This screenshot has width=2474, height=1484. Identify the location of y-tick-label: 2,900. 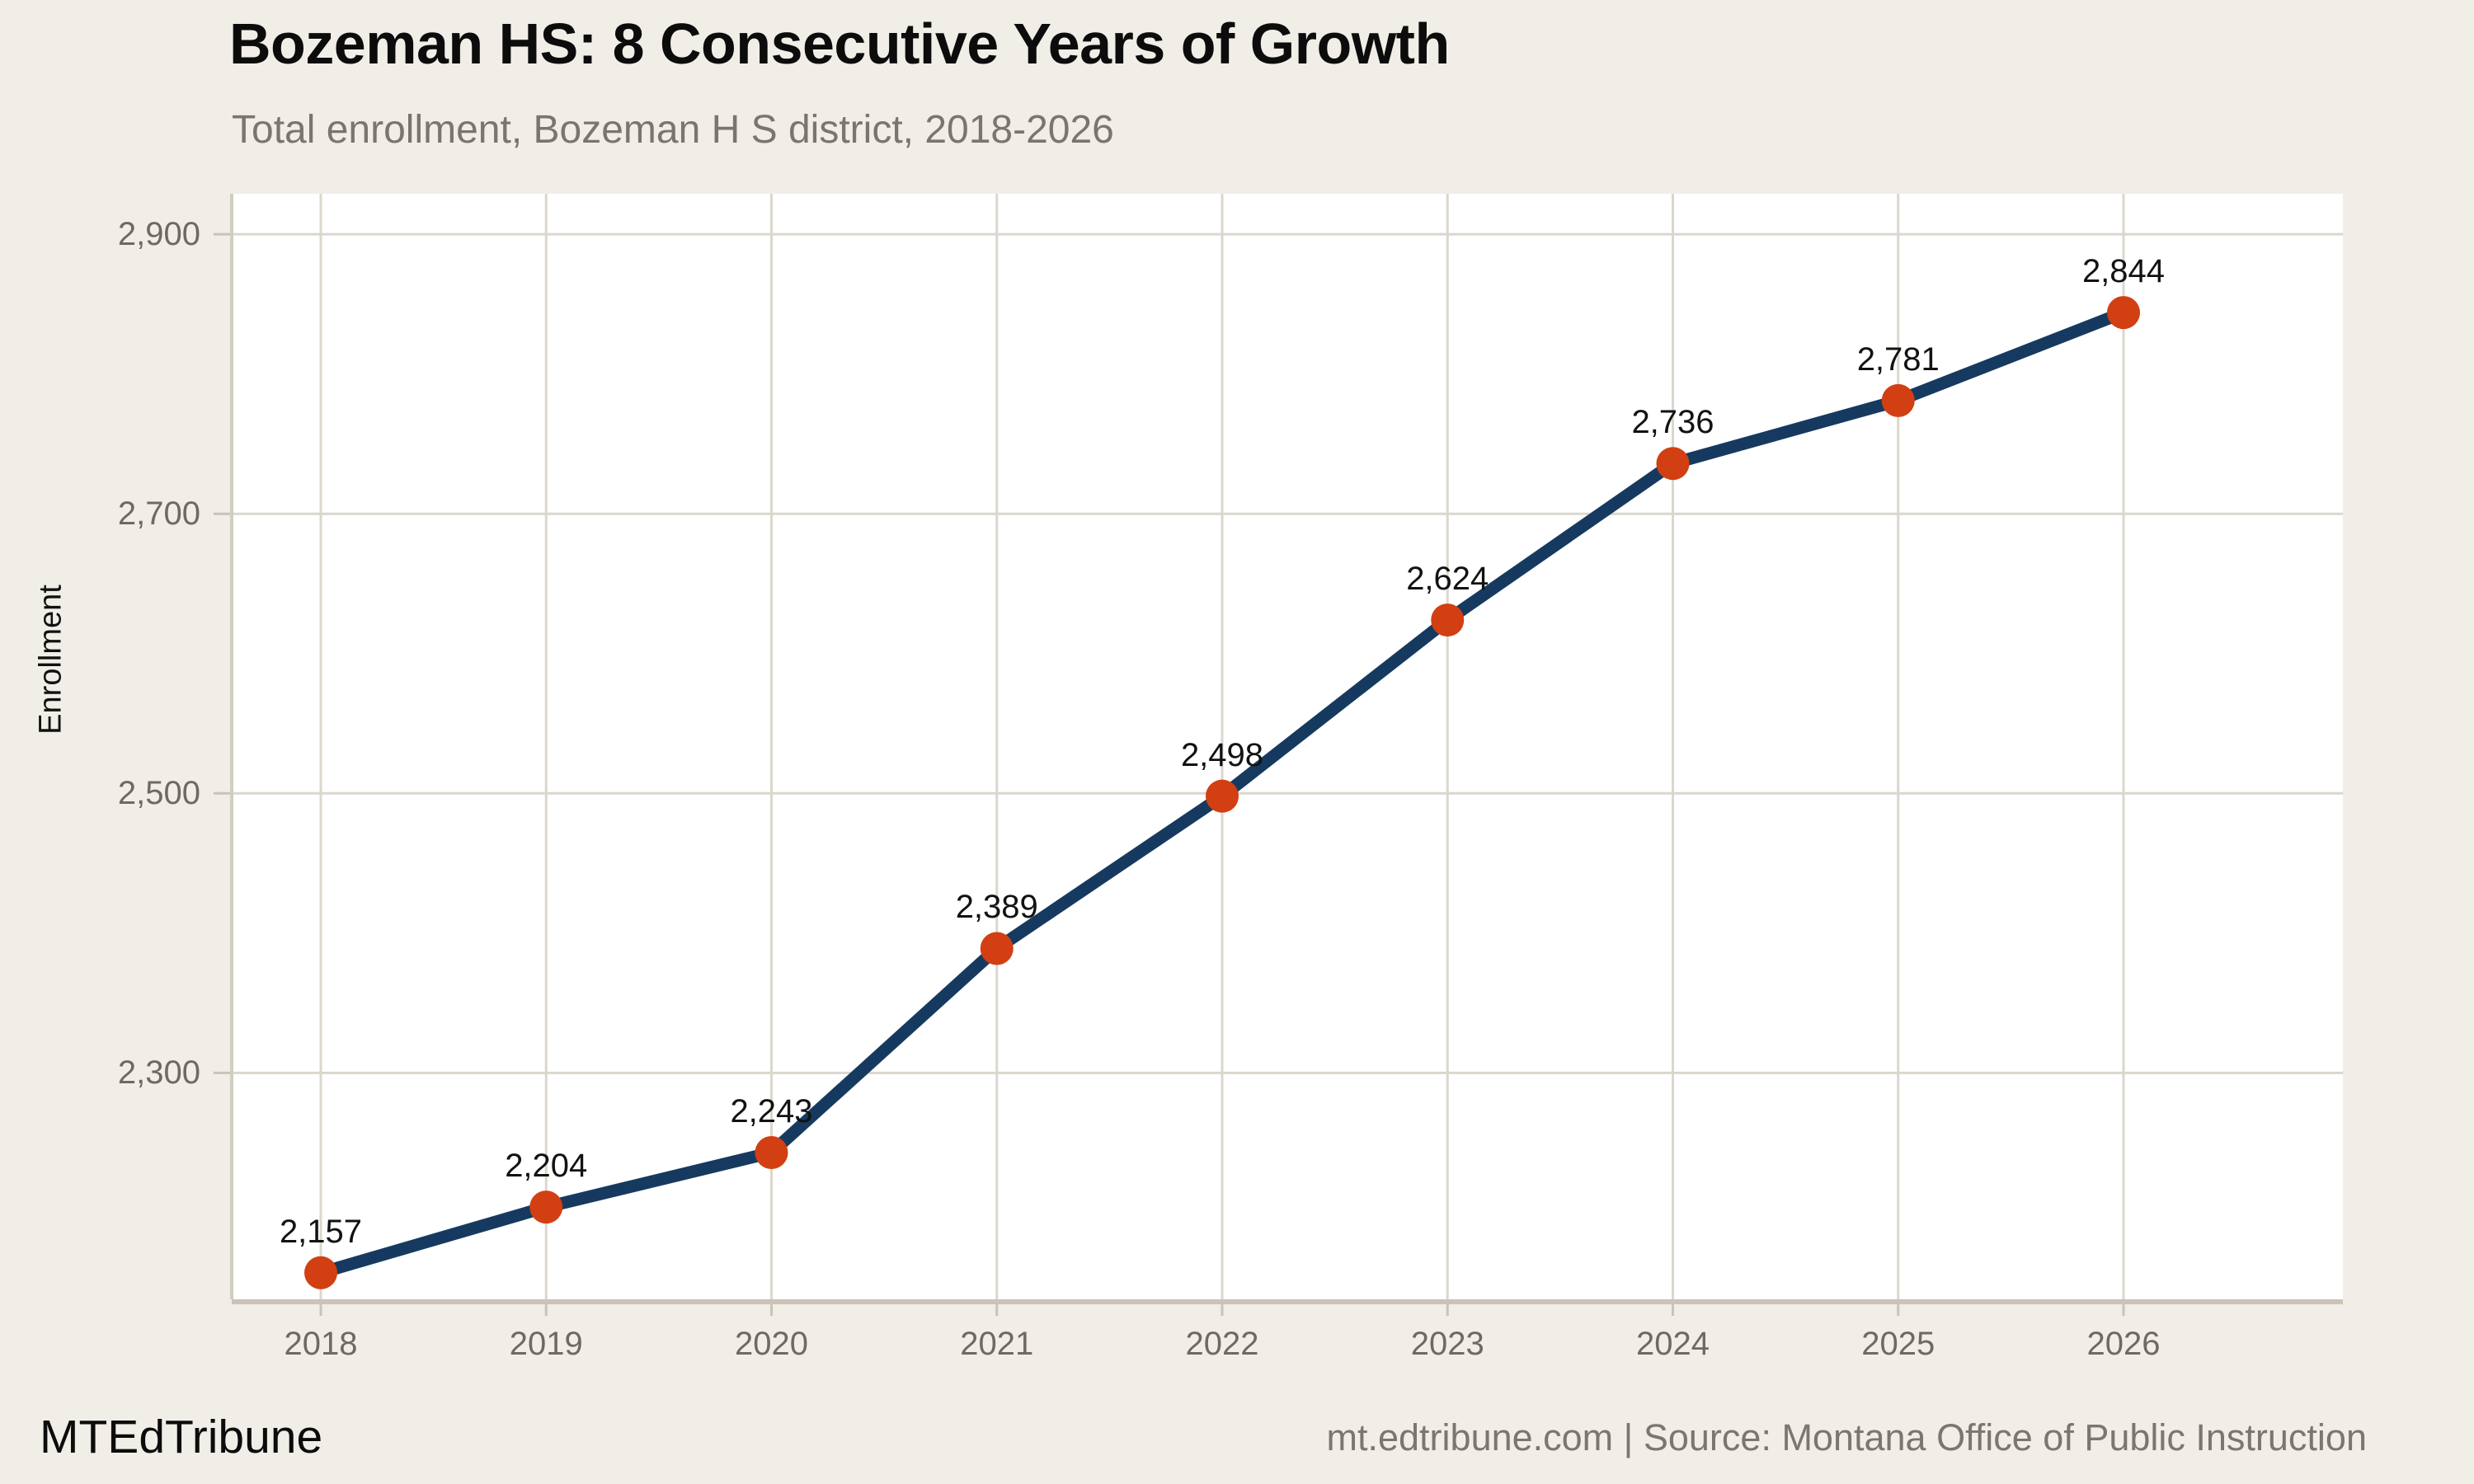
(158, 235).